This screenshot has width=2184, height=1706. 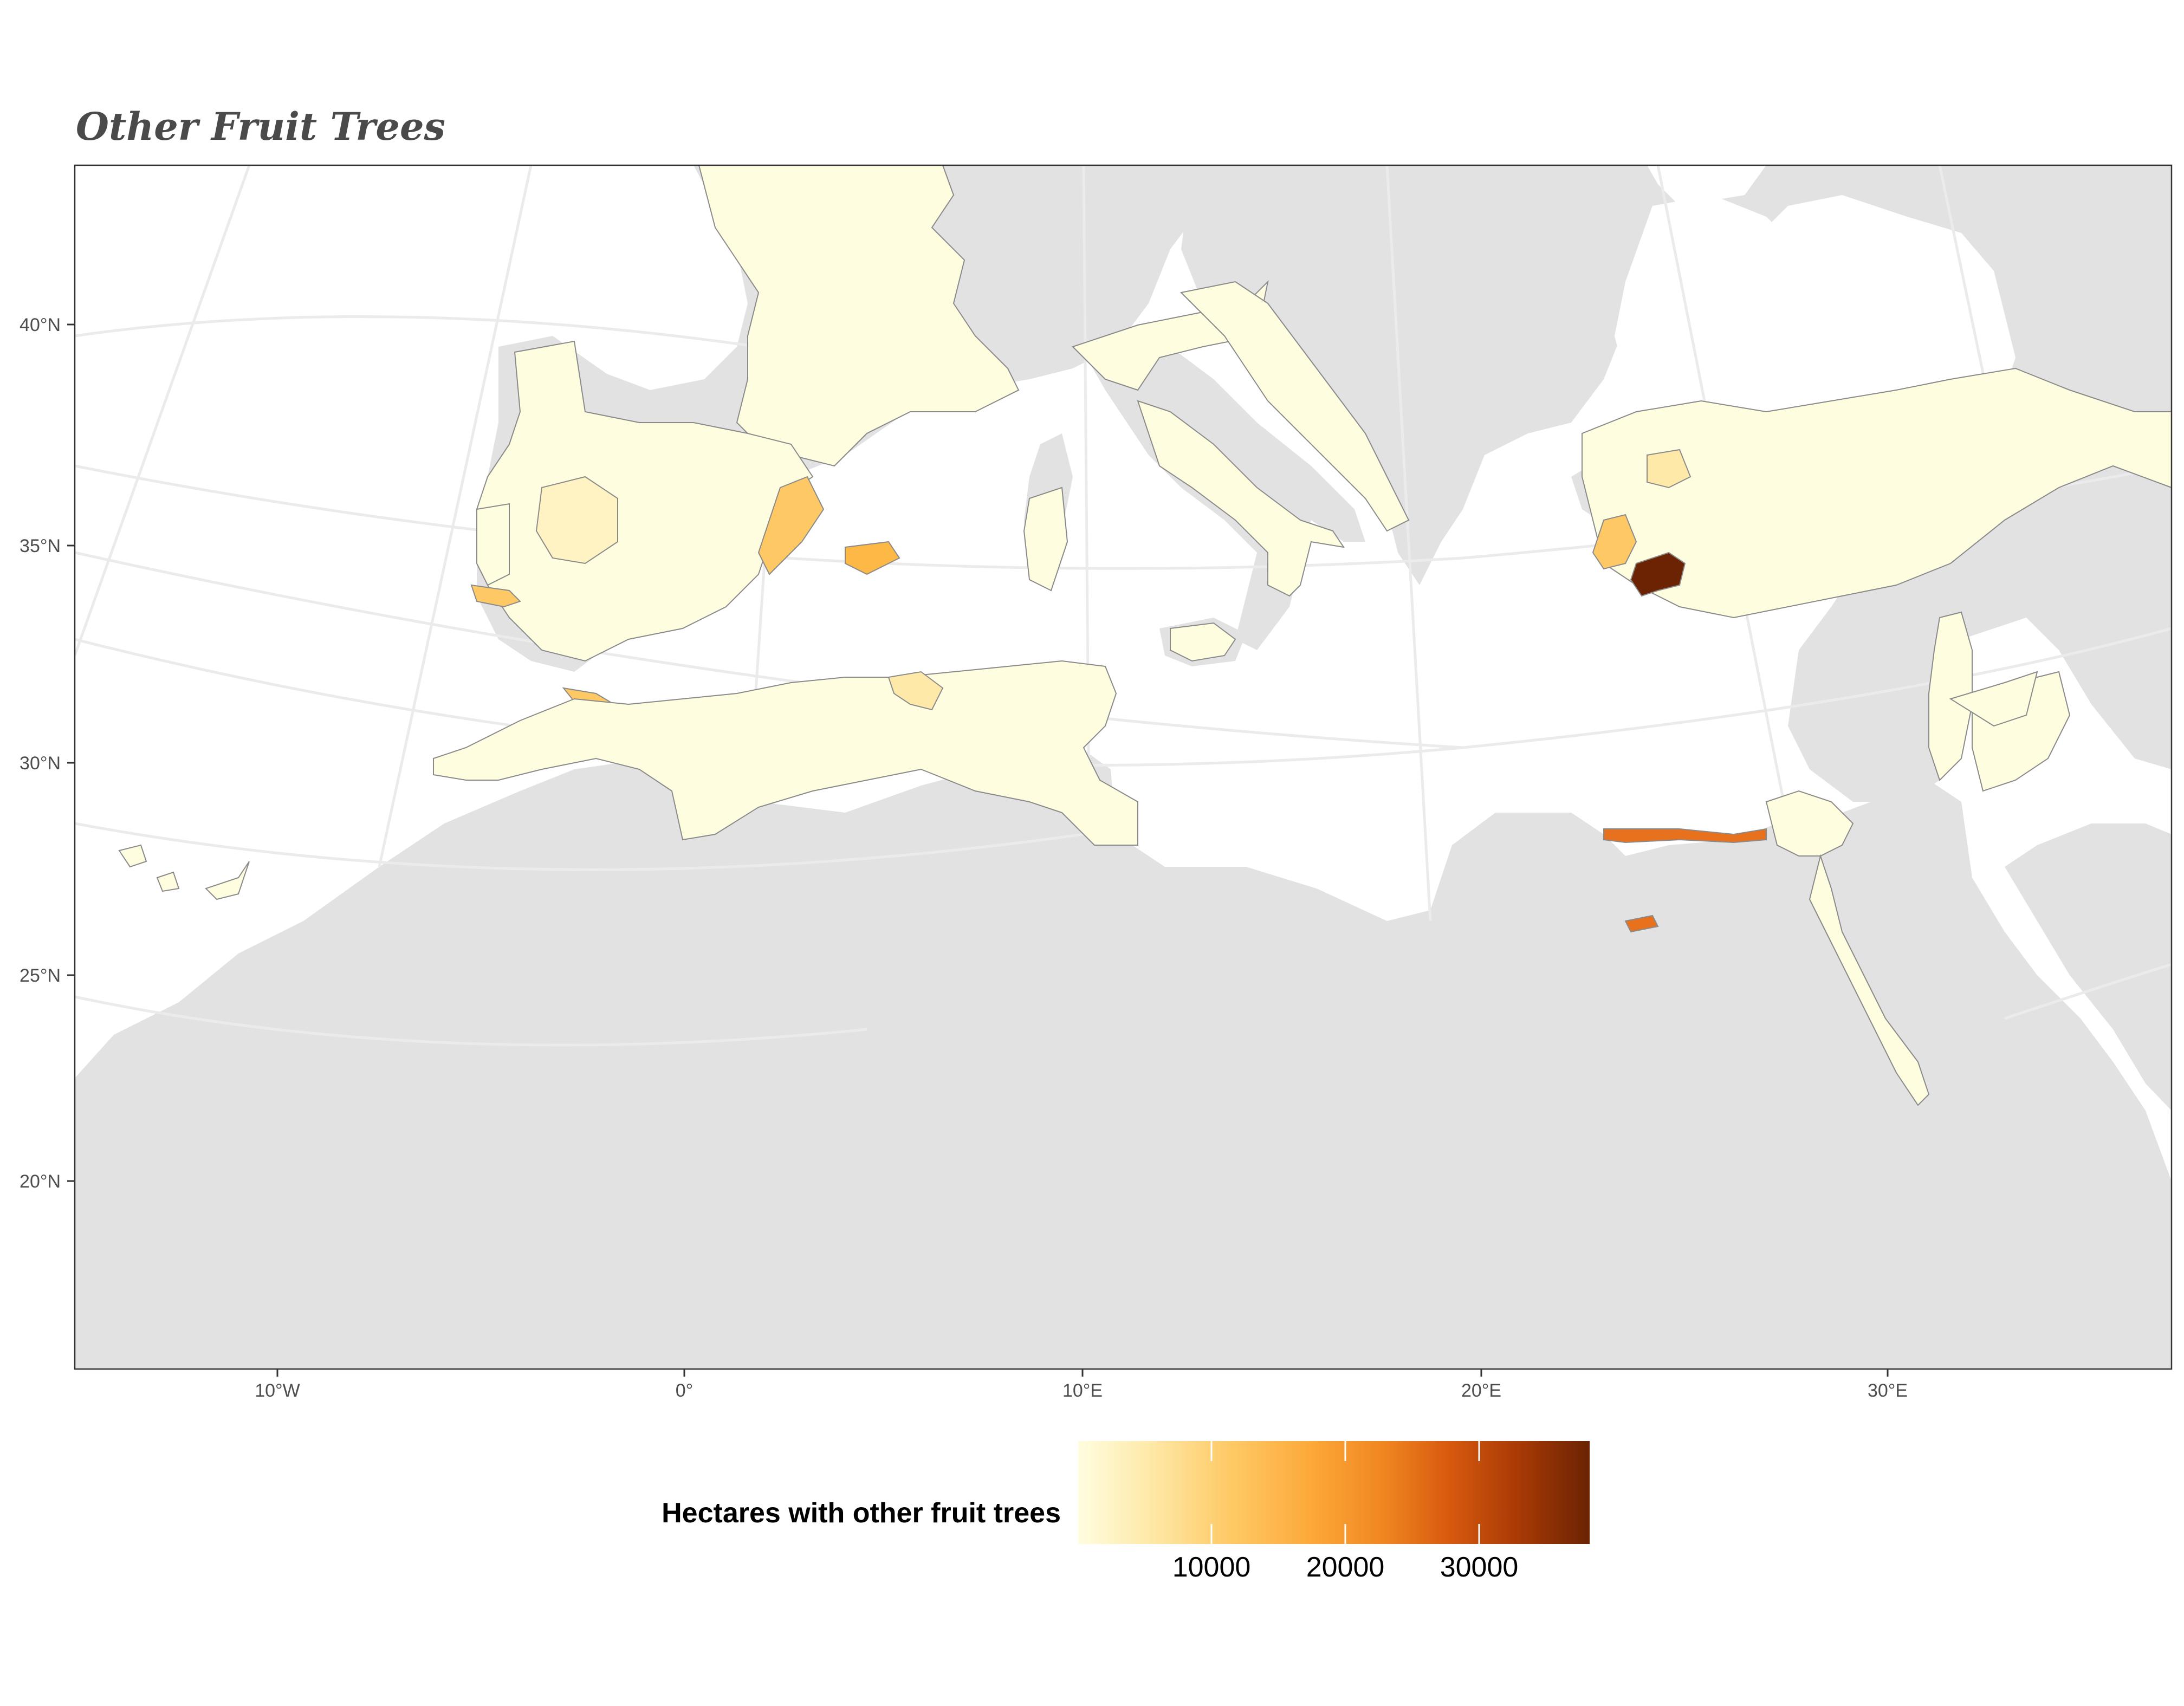 What do you see at coordinates (915, 691) in the screenshot?
I see `region-algeria-coast` at bounding box center [915, 691].